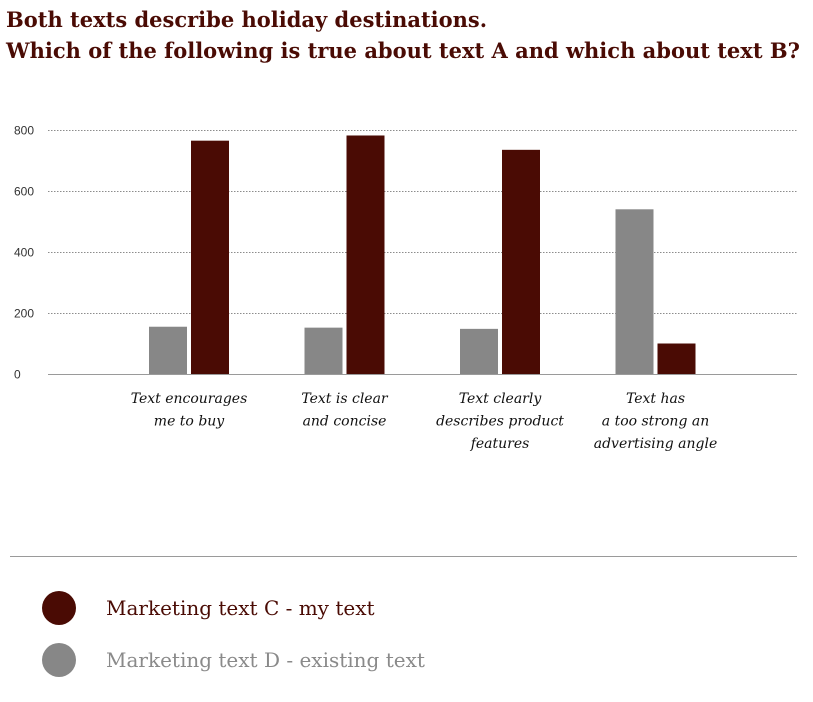 Image resolution: width=813 pixels, height=702 pixels. Describe the element at coordinates (501, 399) in the screenshot. I see `category-label-3-line-1: Text clearly` at that location.